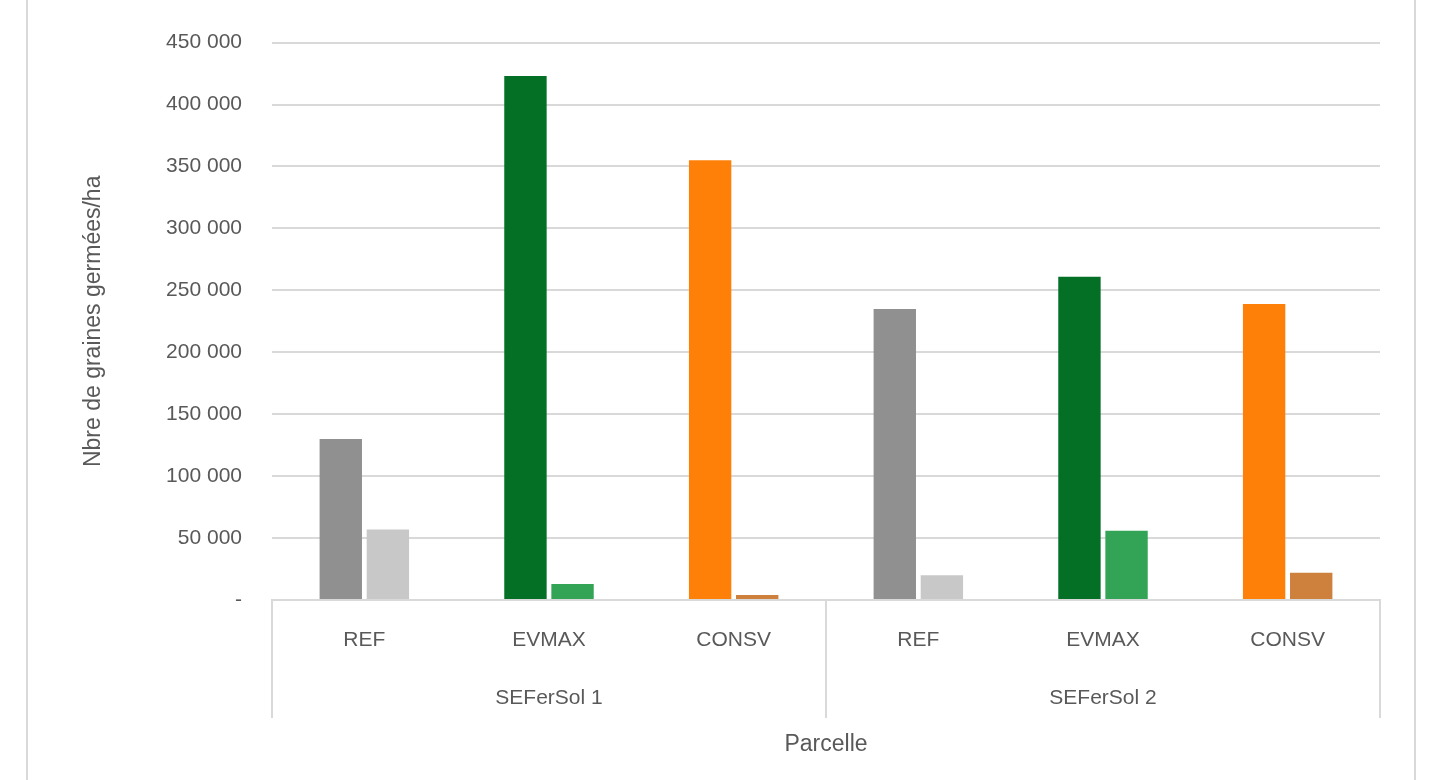  Describe the element at coordinates (204, 412) in the screenshot. I see `y-tick-label: 150 000` at that location.